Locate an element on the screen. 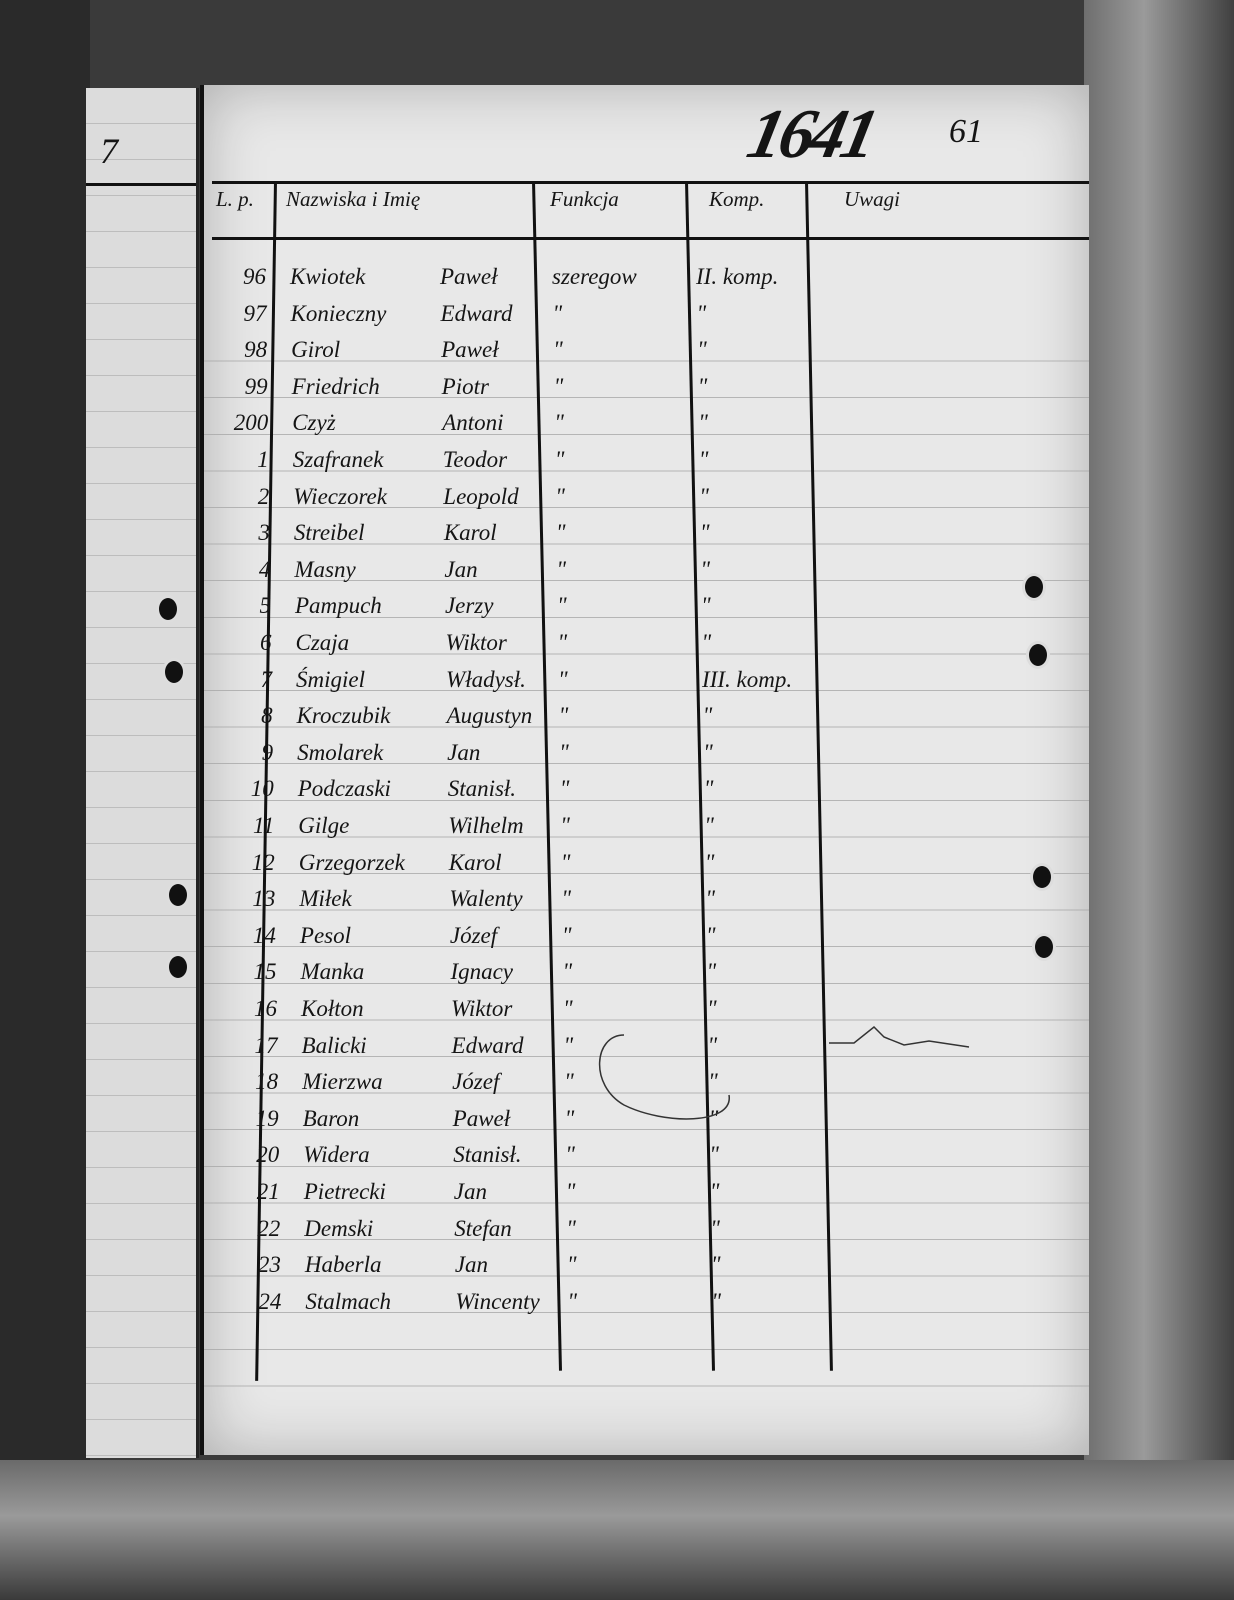 The width and height of the screenshot is (1234, 1600). pencil-scribble is located at coordinates (784, 1072).